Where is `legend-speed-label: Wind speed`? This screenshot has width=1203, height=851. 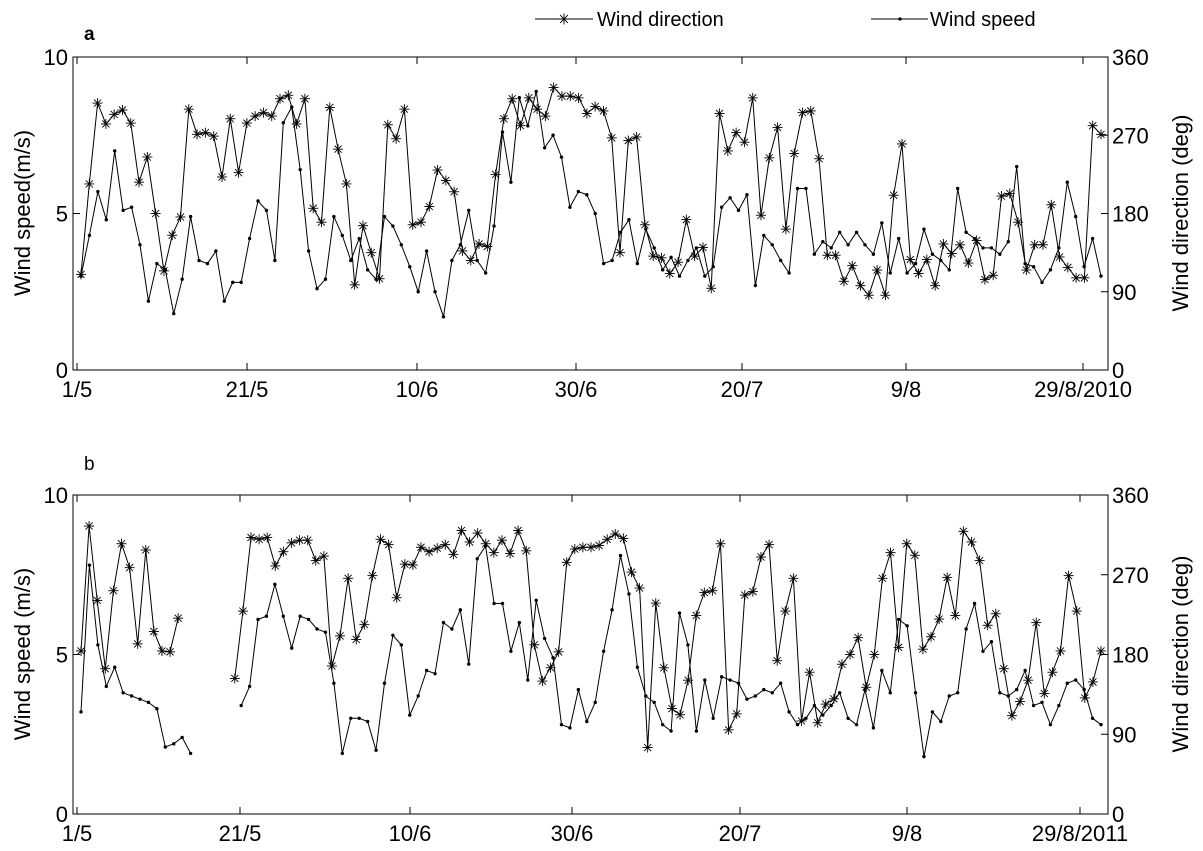 legend-speed-label: Wind speed is located at coordinates (983, 20).